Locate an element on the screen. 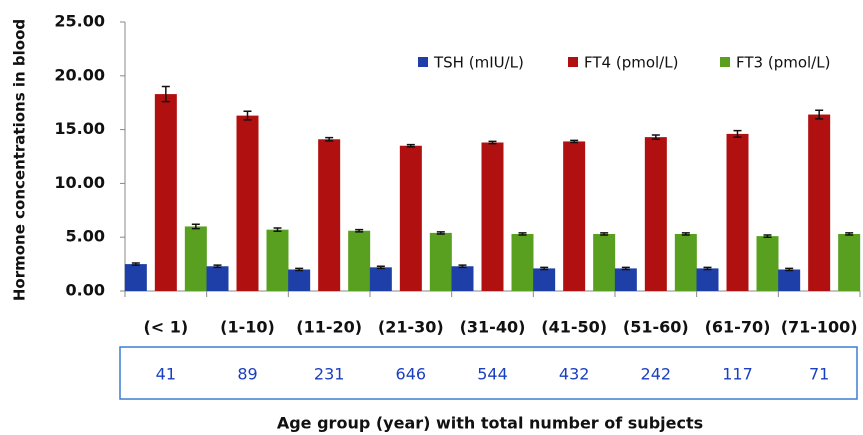 This screenshot has height=435, width=863. x-tick-label: (31-40) is located at coordinates (493, 327).